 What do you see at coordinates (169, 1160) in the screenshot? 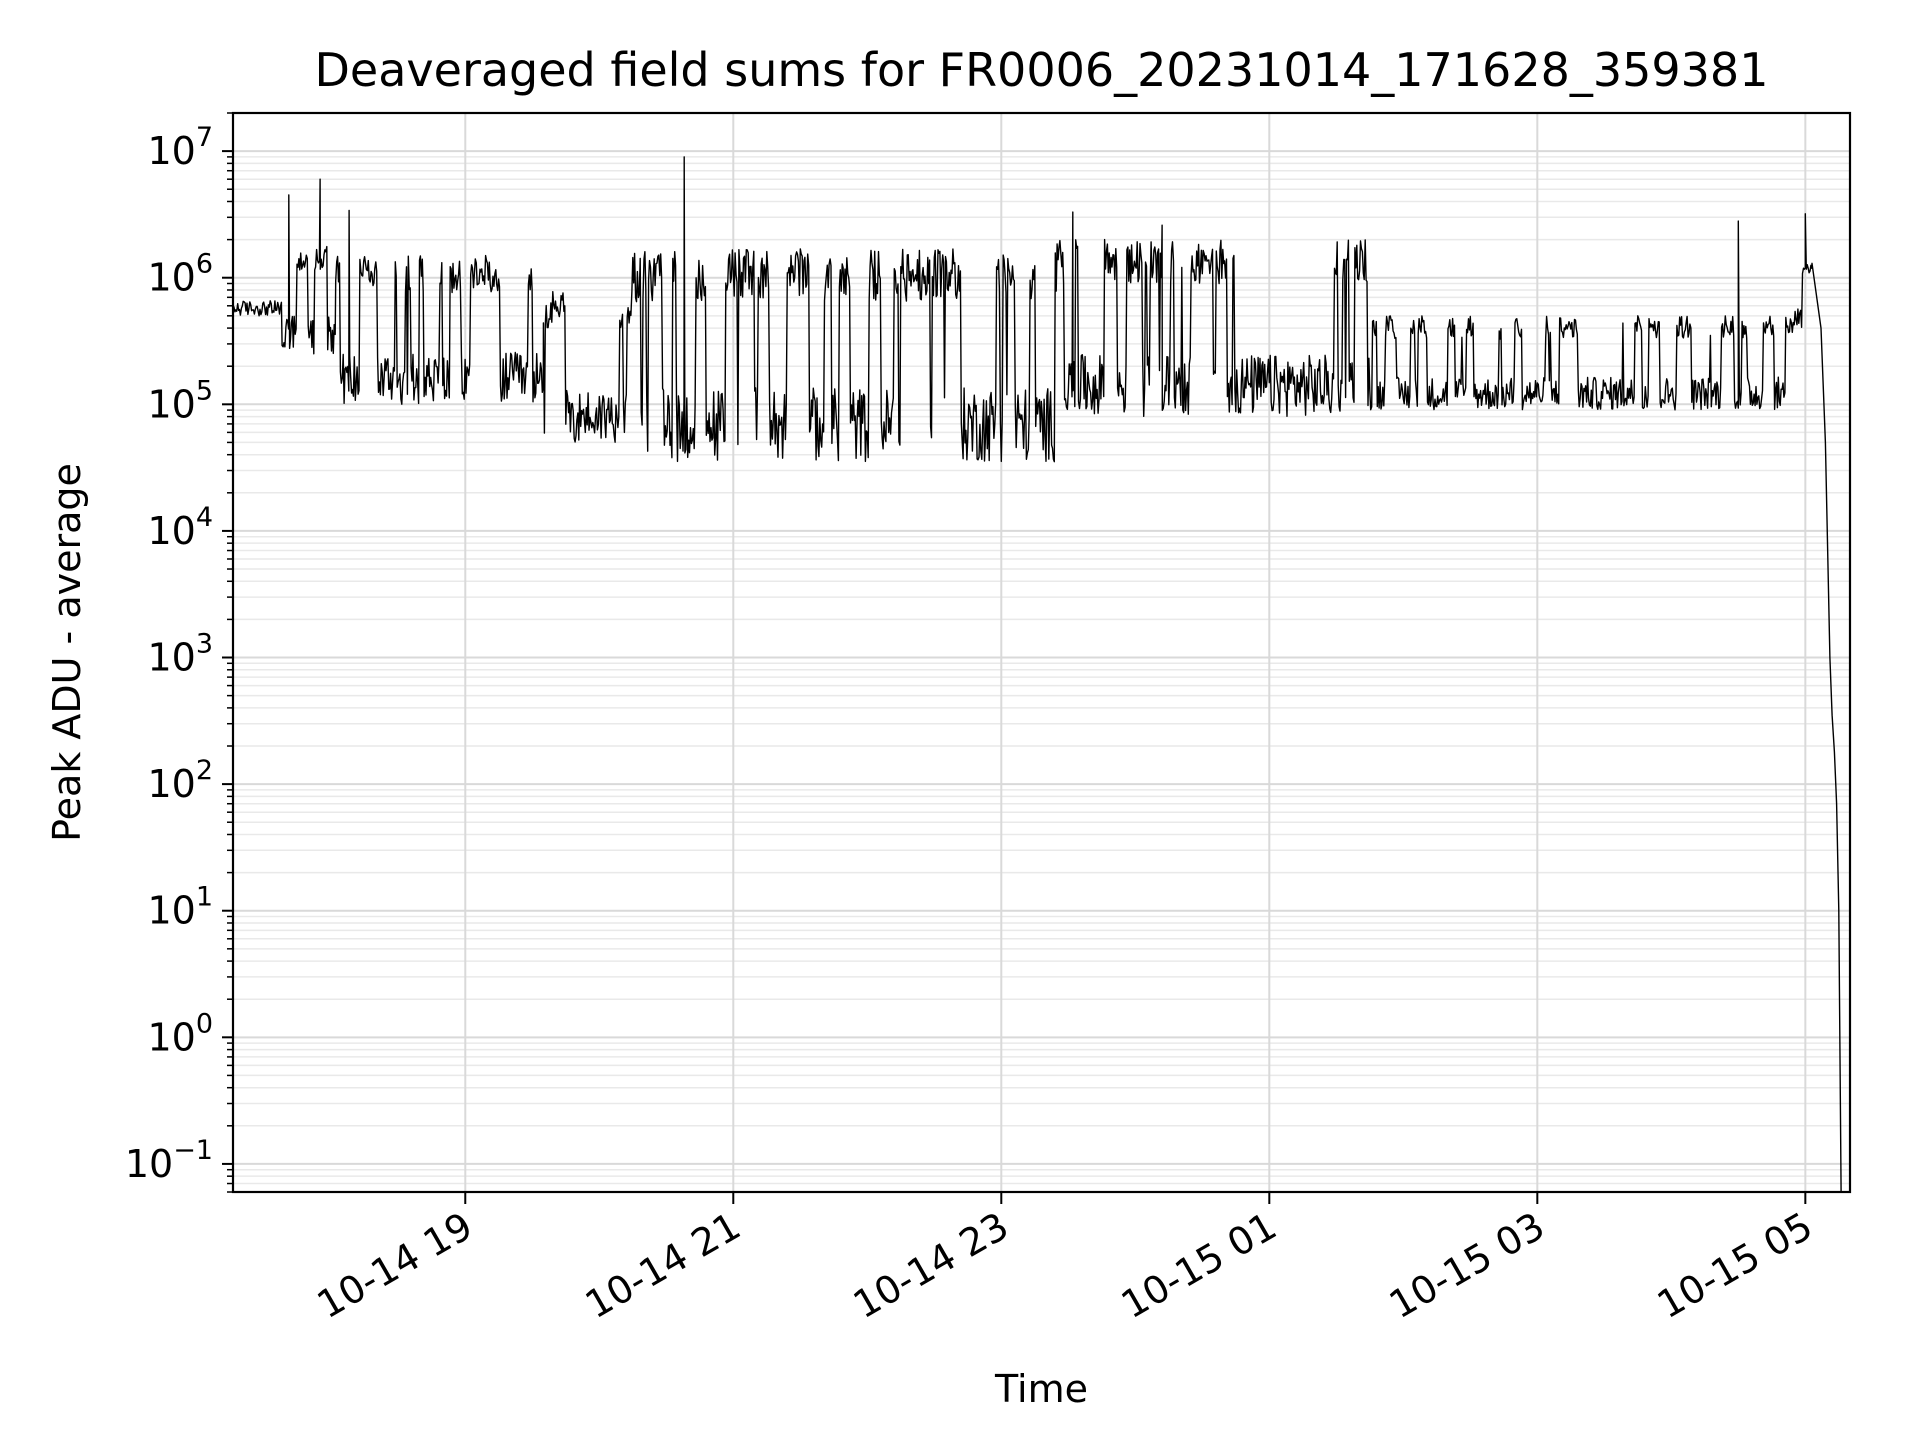
I see `y-tick-label: 10⁻¹` at bounding box center [169, 1160].